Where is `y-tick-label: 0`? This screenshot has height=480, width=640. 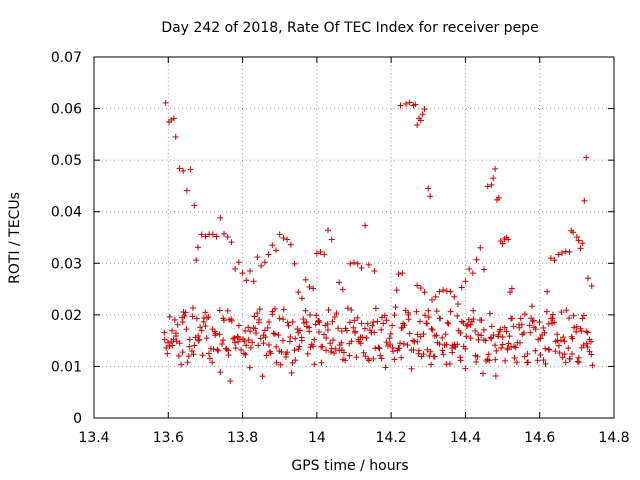
y-tick-label: 0 is located at coordinates (77, 419).